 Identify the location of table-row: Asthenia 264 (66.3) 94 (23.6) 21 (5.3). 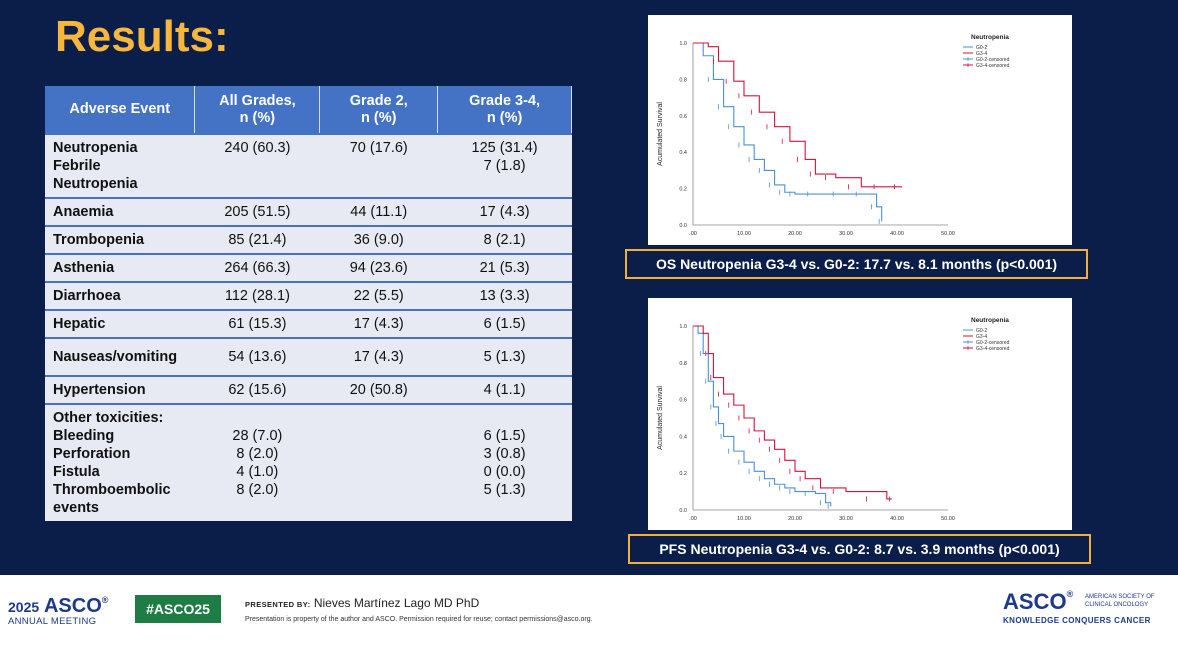
(308, 267).